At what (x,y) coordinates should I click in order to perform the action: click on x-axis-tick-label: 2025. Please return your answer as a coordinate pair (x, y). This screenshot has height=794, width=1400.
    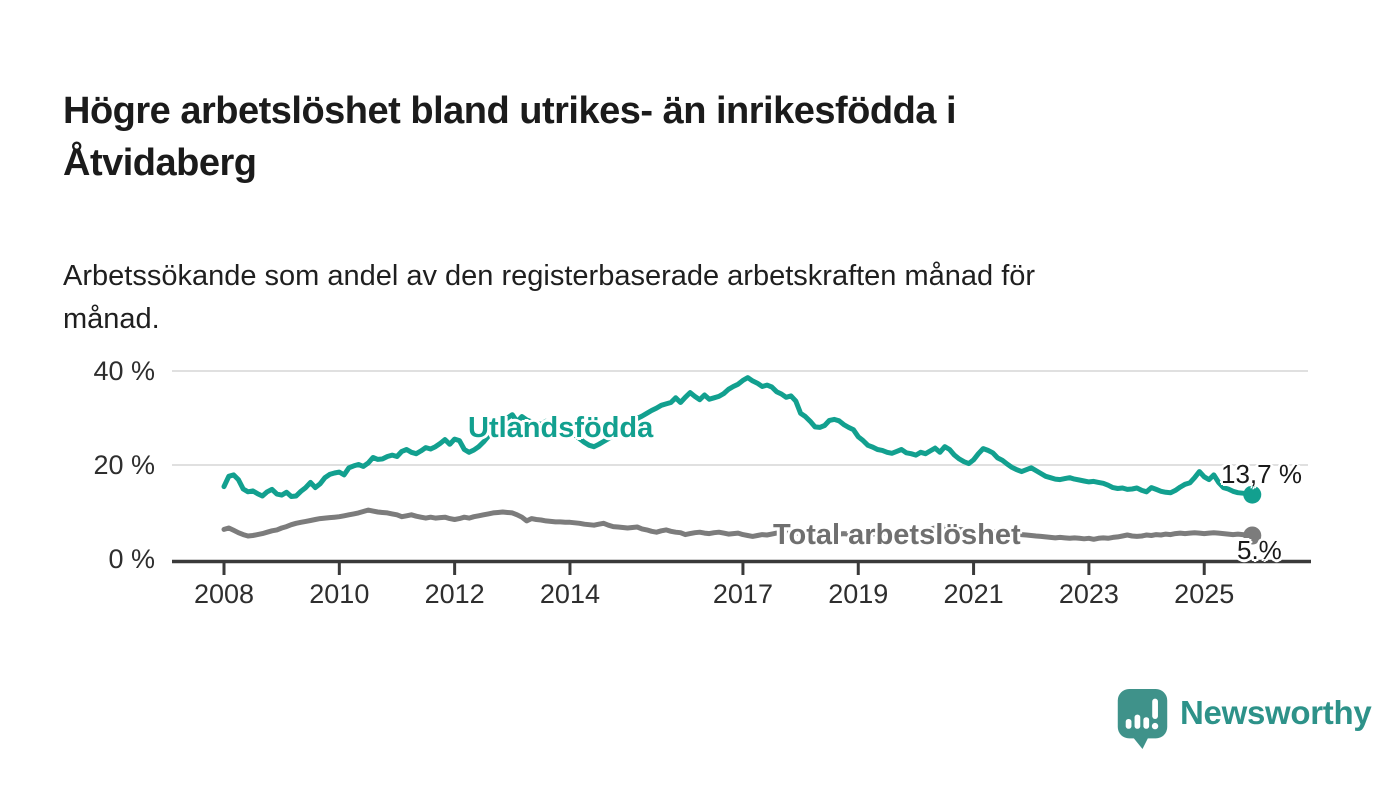
    Looking at the image, I should click on (1204, 594).